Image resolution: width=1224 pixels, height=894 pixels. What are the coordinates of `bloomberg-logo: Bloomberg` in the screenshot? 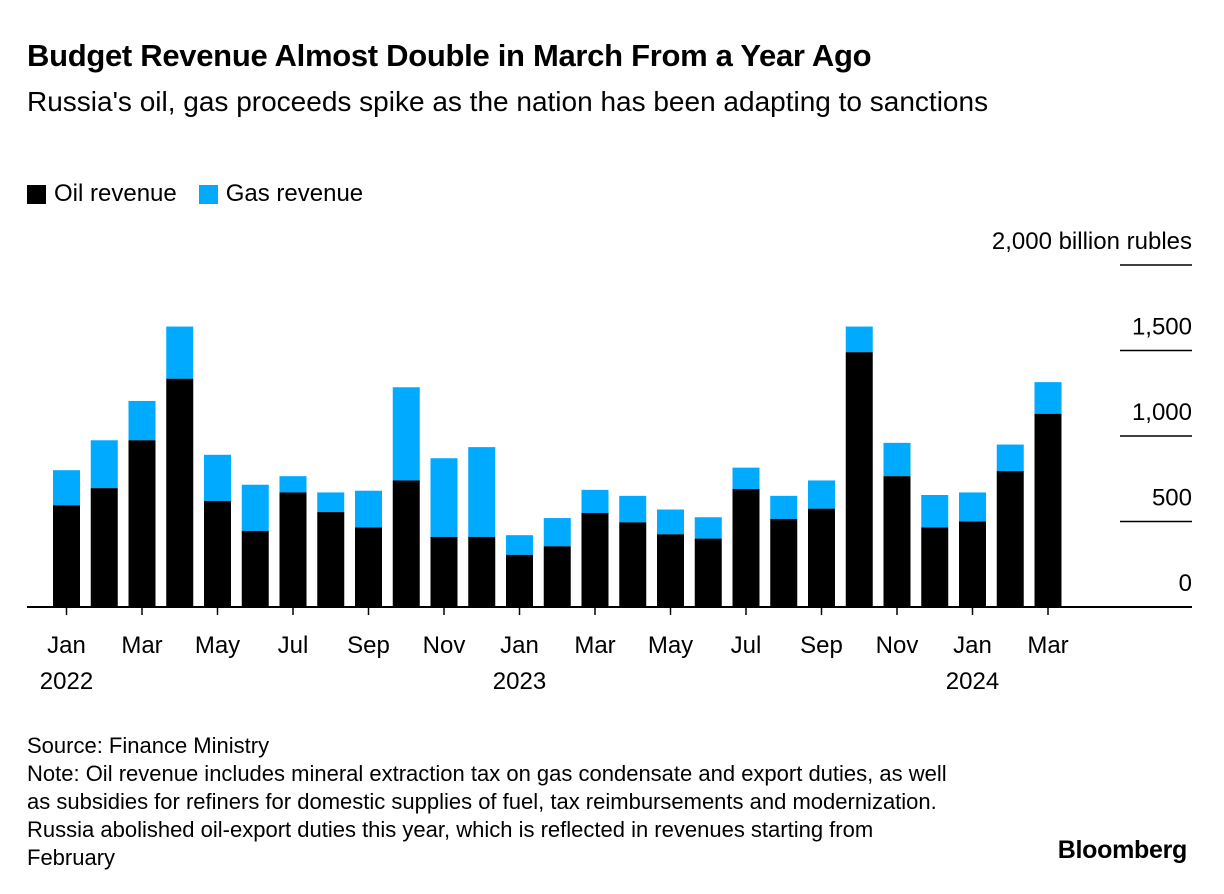 It's located at (1122, 850).